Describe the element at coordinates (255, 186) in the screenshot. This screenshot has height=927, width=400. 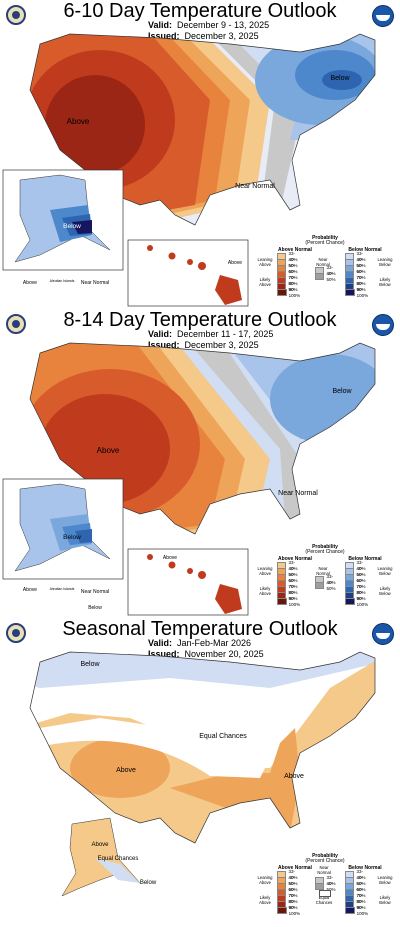
I see `label-near-normal: Near Normal` at that location.